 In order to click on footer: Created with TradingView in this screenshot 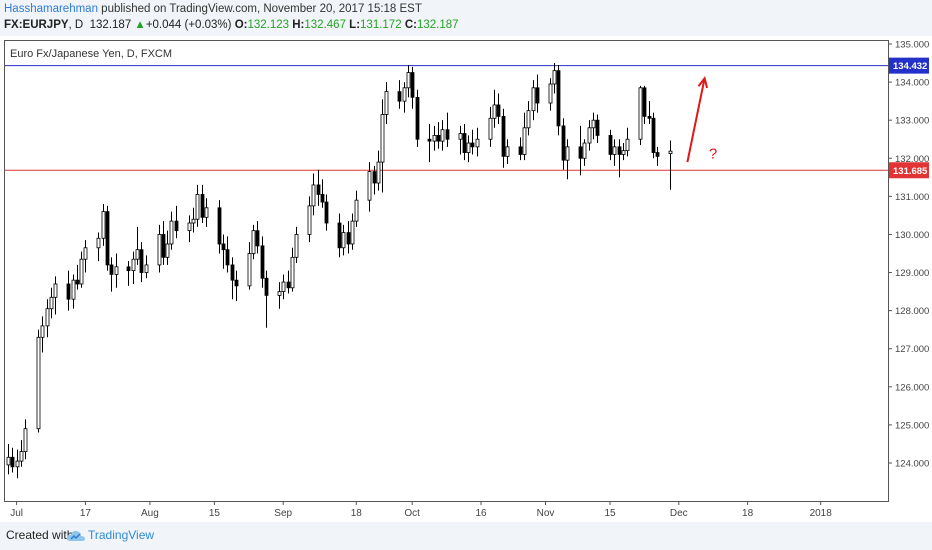, I will do `click(466, 536)`.